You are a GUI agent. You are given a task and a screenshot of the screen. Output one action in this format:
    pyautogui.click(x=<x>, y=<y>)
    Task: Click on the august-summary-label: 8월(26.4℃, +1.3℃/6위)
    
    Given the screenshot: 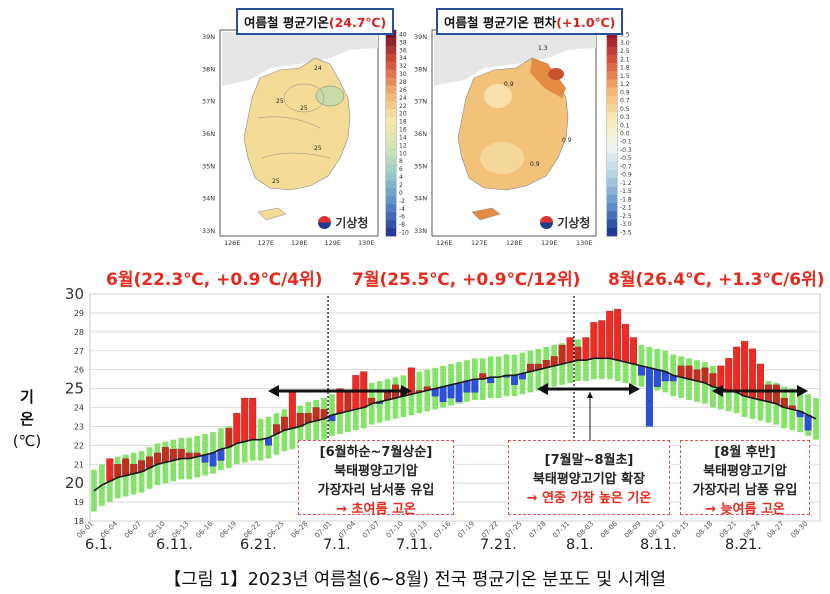 What is the action you would take?
    pyautogui.click(x=716, y=280)
    